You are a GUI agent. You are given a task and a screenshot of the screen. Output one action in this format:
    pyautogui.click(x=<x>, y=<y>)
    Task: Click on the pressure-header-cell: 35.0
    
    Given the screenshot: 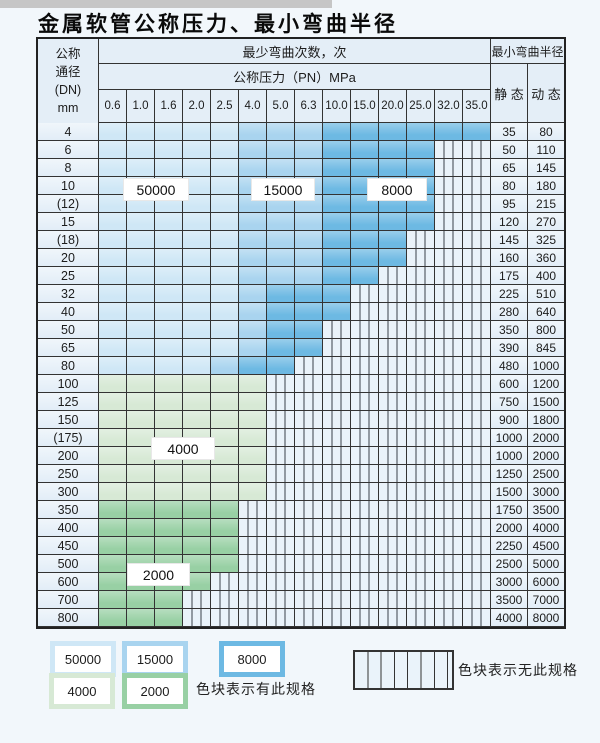 What is the action you would take?
    pyautogui.click(x=477, y=106)
    